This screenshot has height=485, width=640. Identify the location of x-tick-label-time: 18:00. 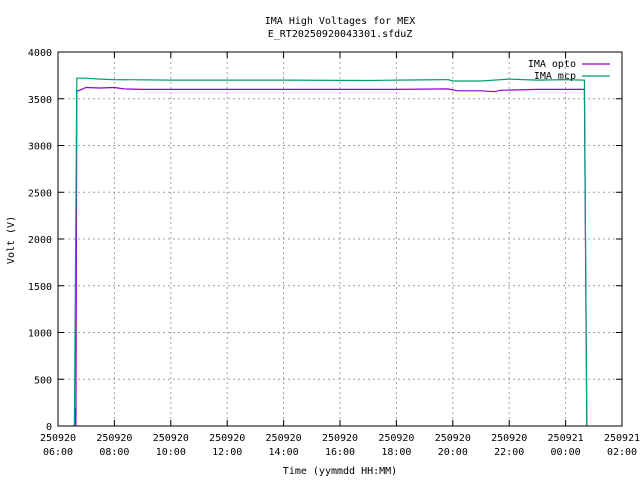
(396, 452).